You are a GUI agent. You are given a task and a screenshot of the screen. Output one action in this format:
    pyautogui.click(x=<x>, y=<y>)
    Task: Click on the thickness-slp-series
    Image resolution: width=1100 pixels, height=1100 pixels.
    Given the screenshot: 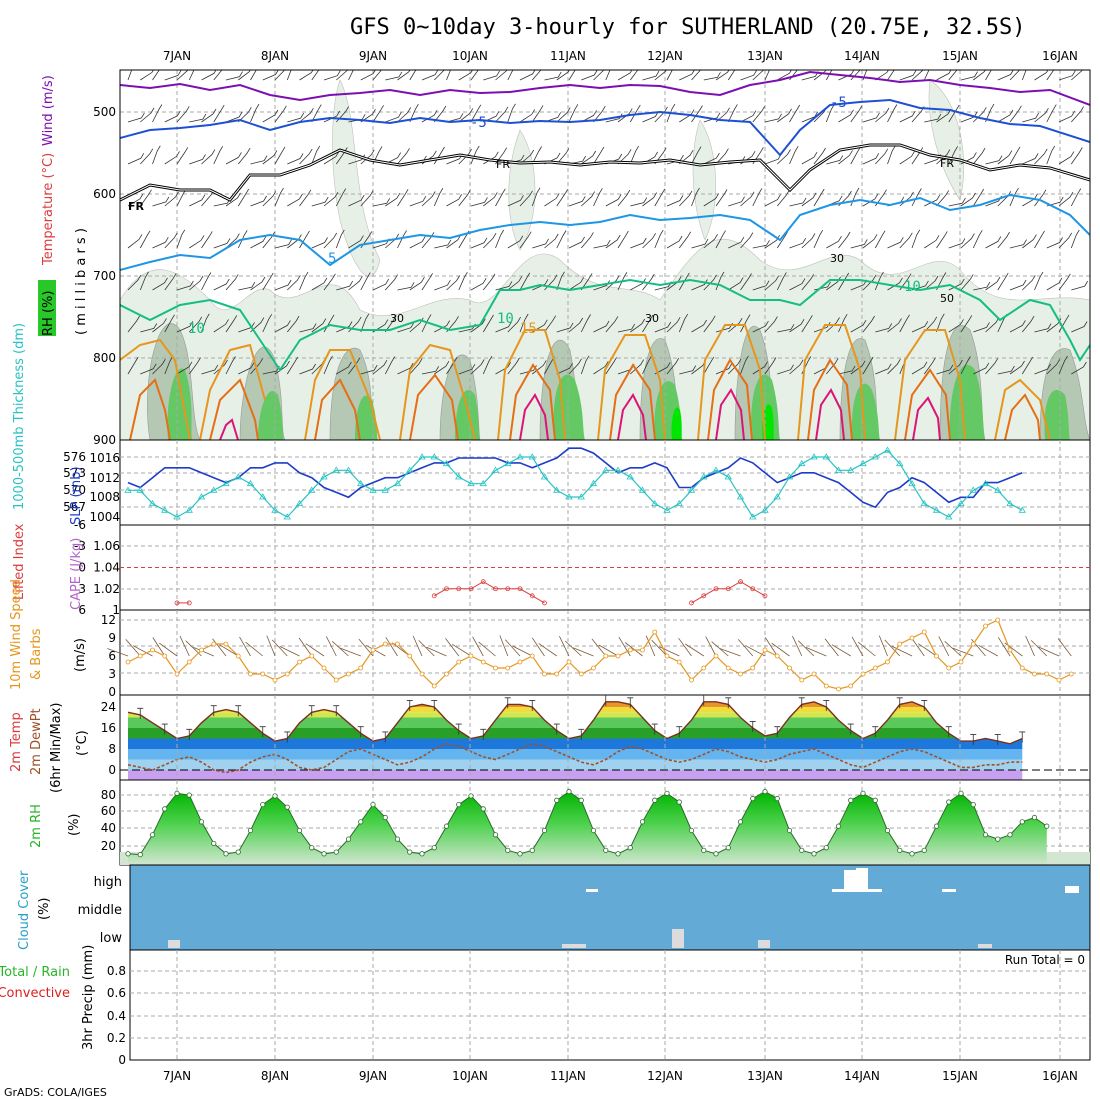 What is the action you would take?
    pyautogui.click(x=575, y=483)
    